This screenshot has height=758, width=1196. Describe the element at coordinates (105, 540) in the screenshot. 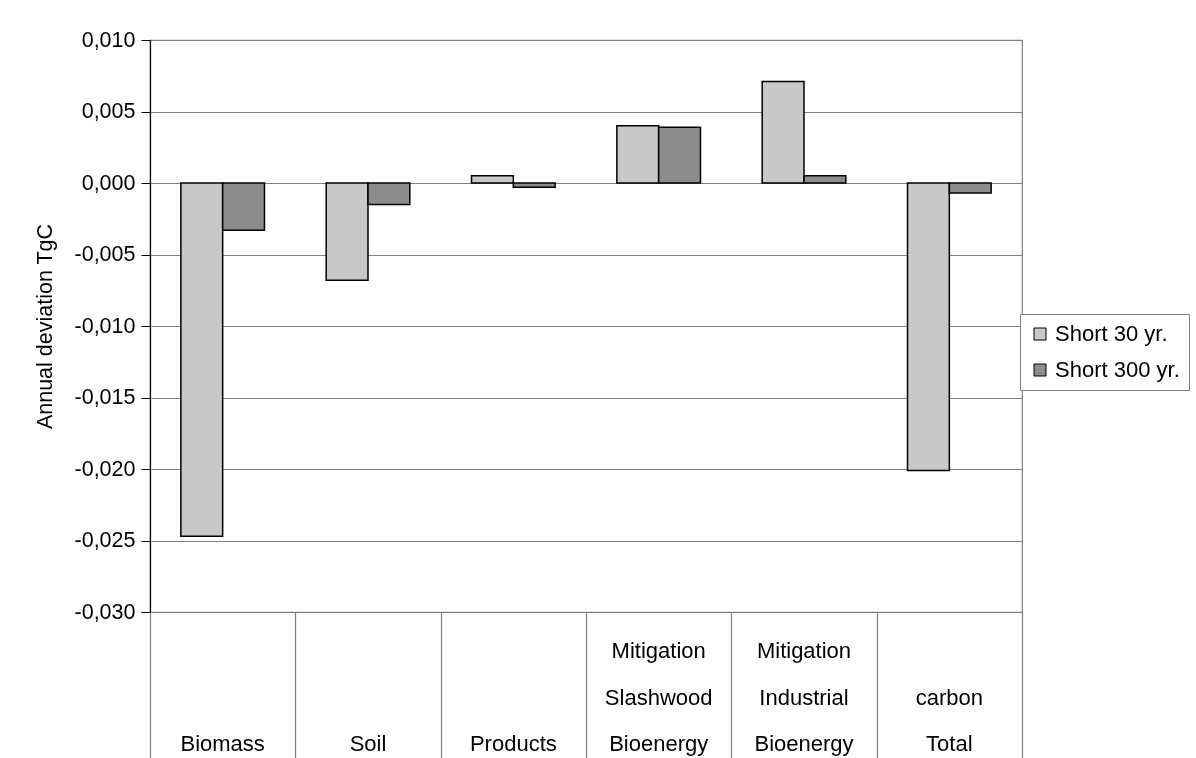

I see `y-tick-label: -0,025` at that location.